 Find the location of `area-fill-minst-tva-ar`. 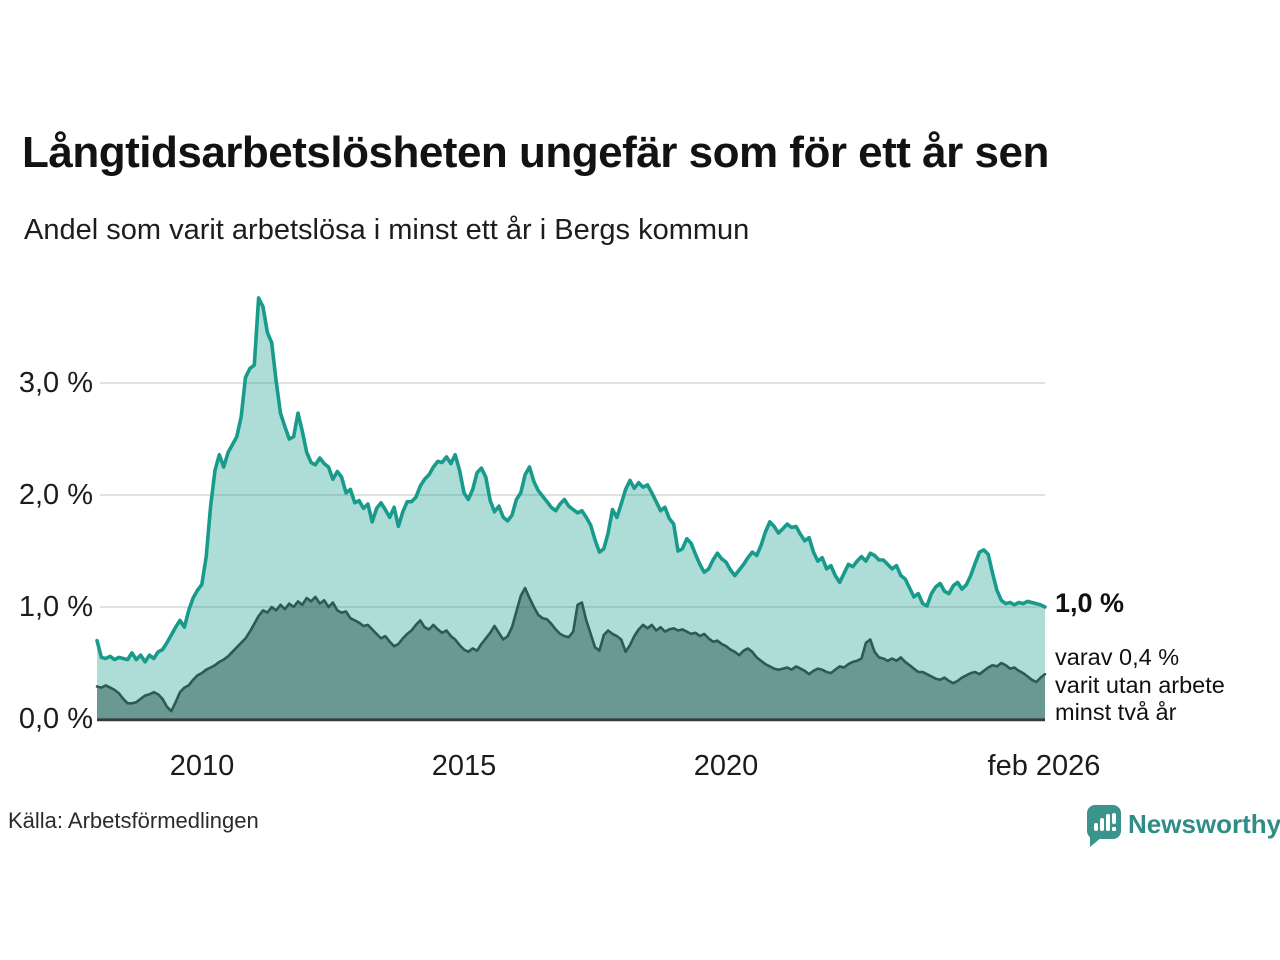

area-fill-minst-tva-ar is located at coordinates (571, 653).